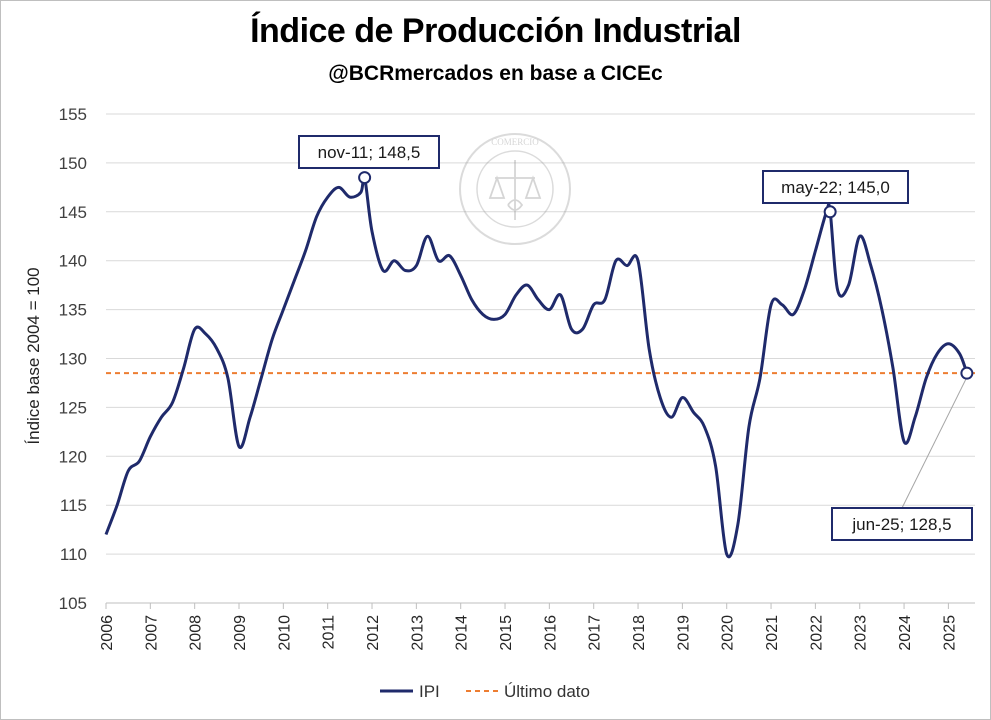 The height and width of the screenshot is (720, 991). I want to click on x-tick-label: 2010, so click(284, 633).